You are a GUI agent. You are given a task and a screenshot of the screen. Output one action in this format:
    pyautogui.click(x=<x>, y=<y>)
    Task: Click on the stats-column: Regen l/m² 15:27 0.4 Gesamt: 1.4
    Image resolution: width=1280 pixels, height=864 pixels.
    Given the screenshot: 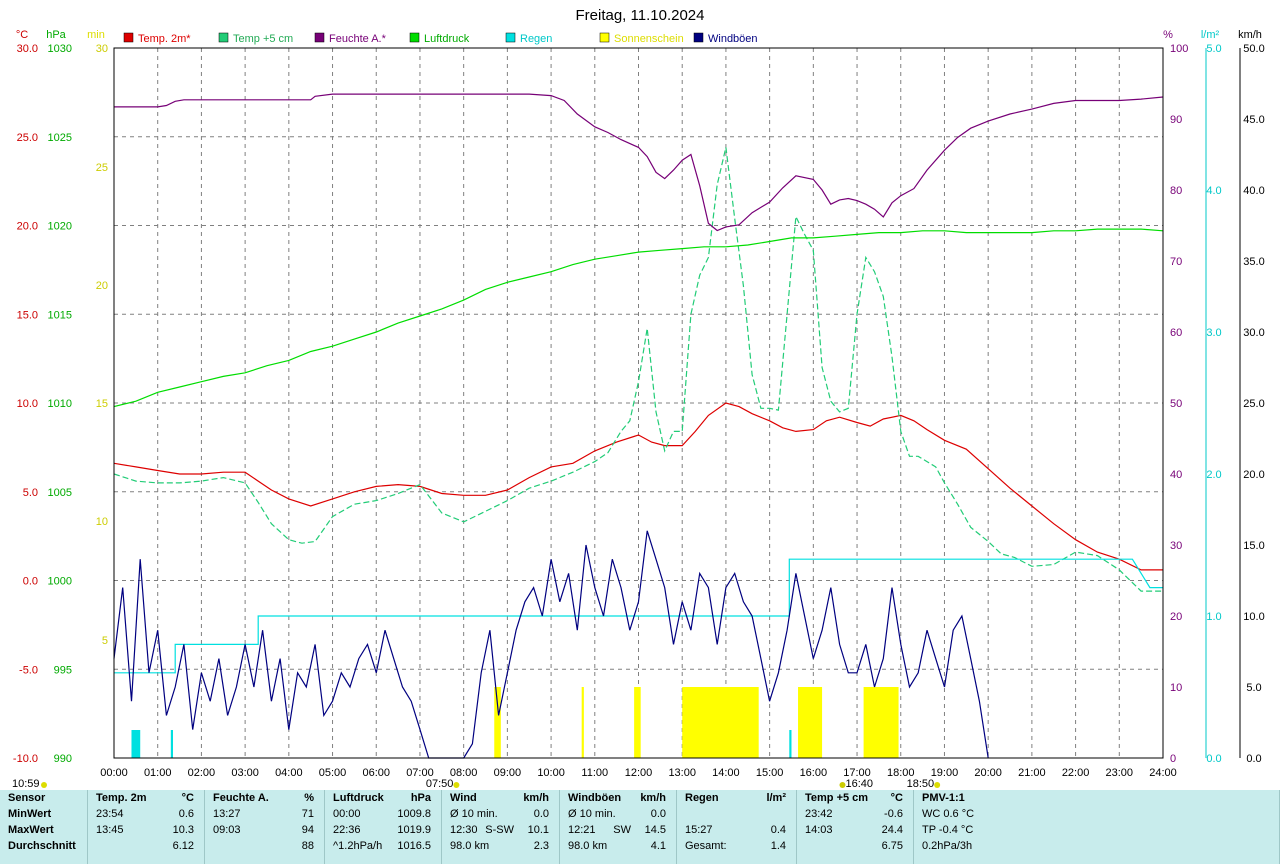 What is the action you would take?
    pyautogui.click(x=737, y=827)
    